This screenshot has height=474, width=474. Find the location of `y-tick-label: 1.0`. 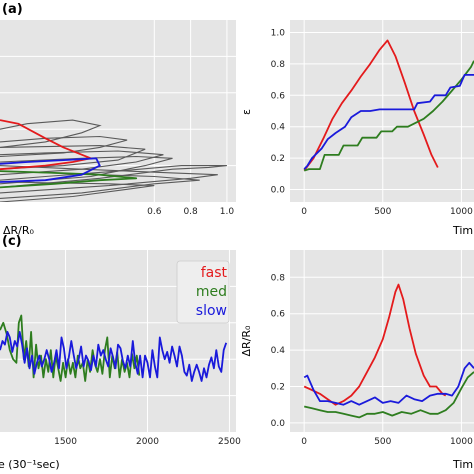

y-tick-label: 1.0 is located at coordinates (278, 34).